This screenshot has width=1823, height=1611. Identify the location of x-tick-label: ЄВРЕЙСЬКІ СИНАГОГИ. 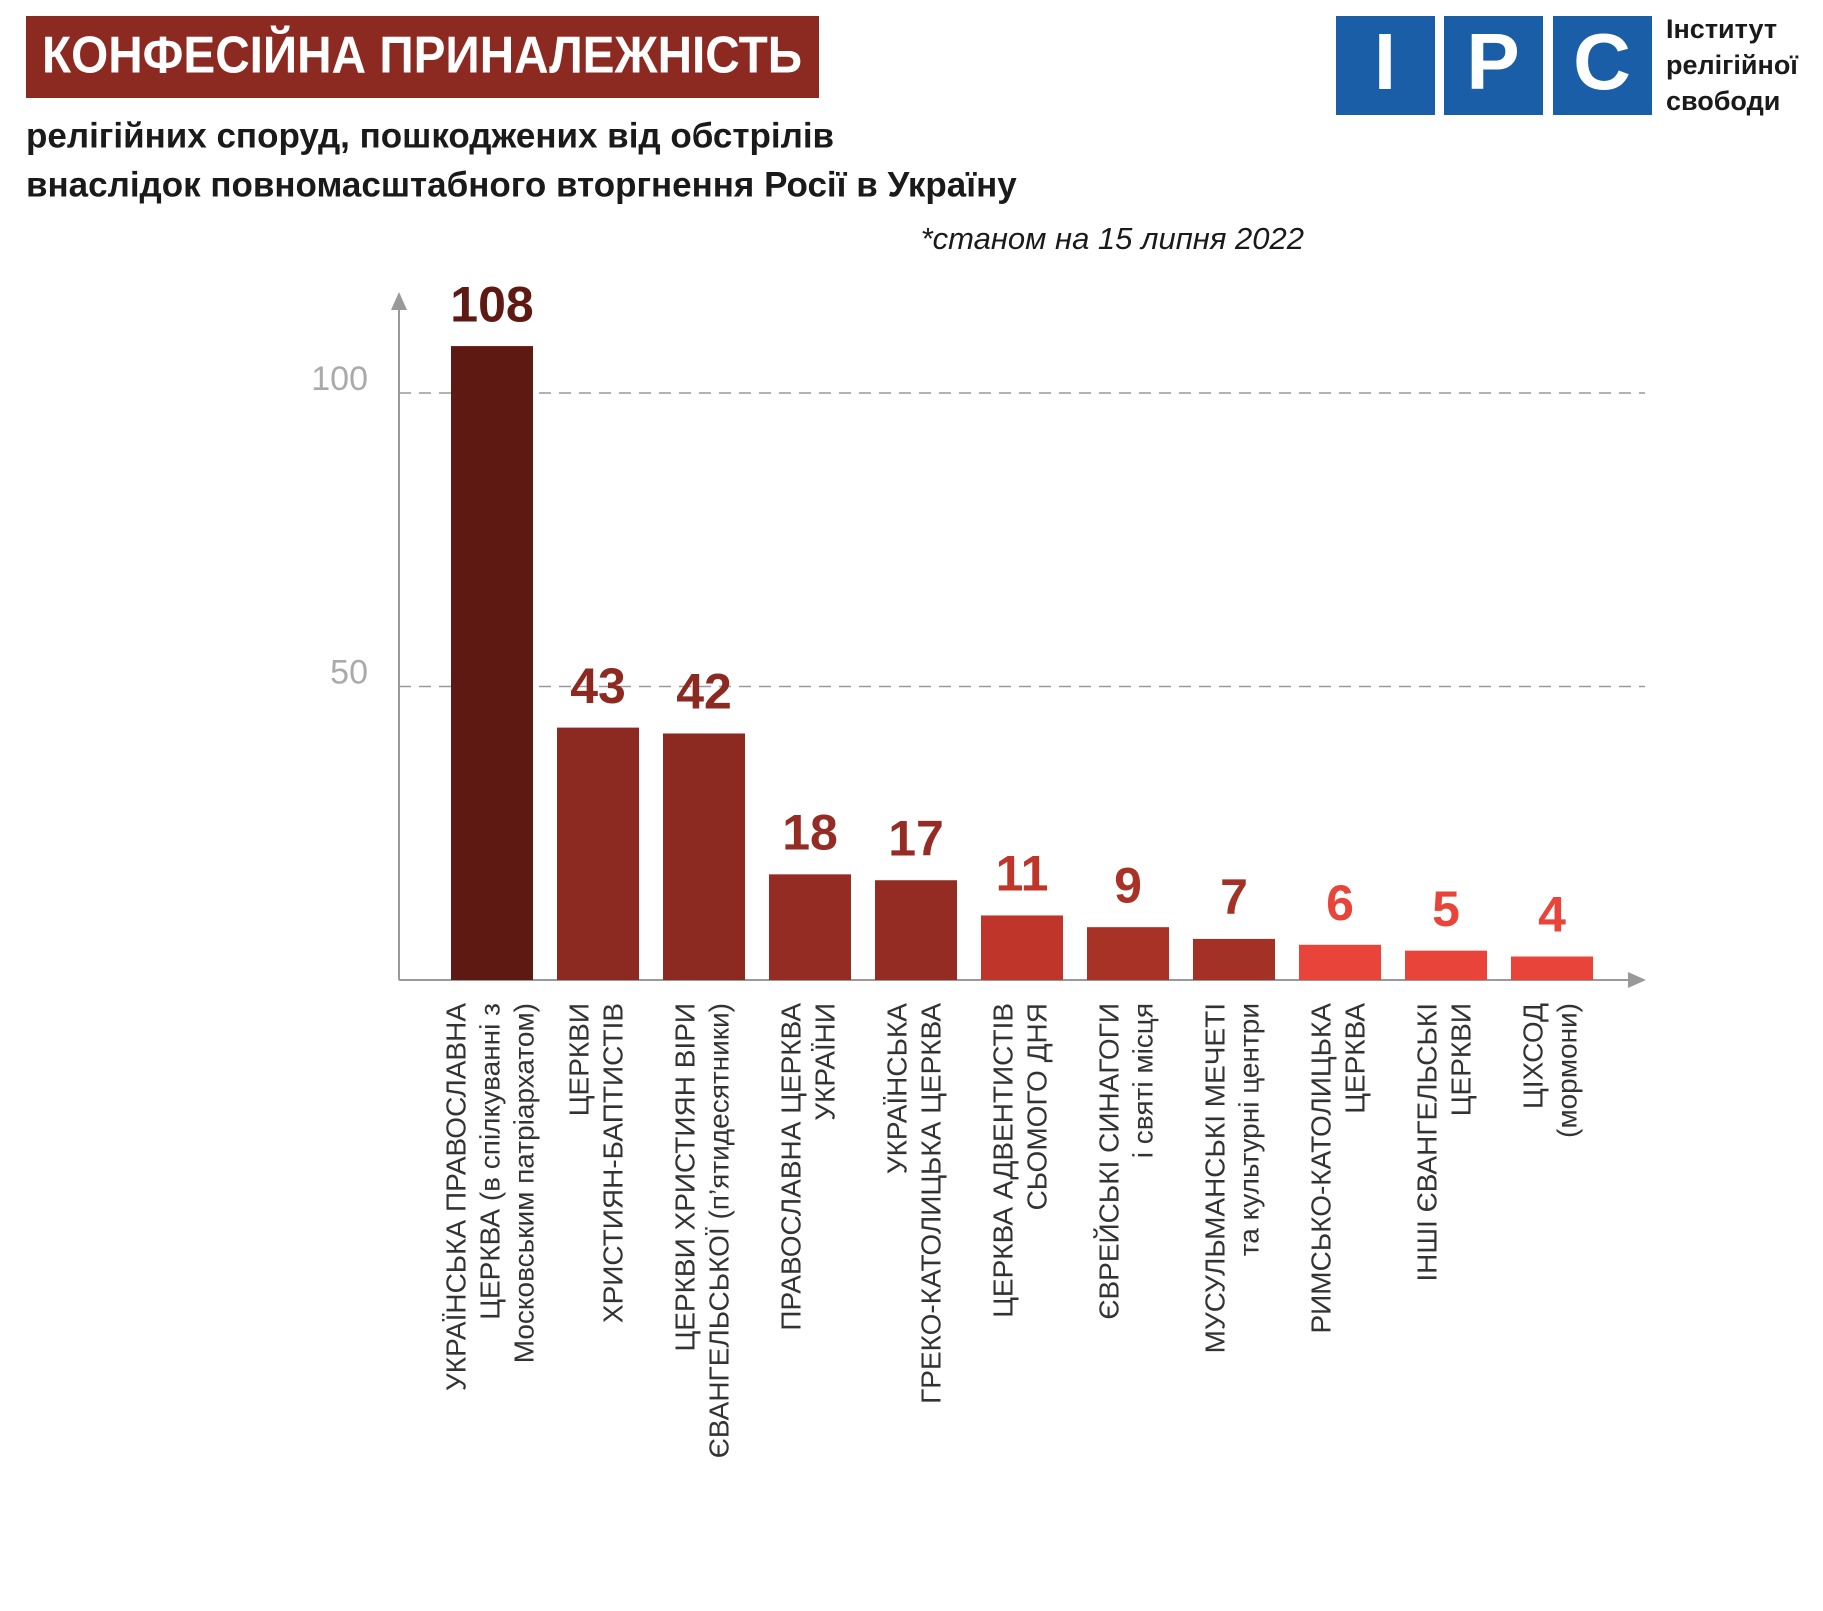
(1108, 1161).